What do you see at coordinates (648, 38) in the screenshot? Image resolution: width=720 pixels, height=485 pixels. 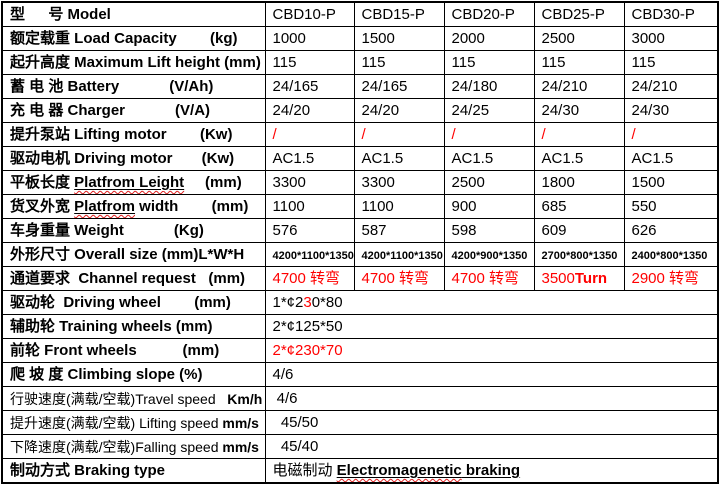 I see `text-segment: 3000` at bounding box center [648, 38].